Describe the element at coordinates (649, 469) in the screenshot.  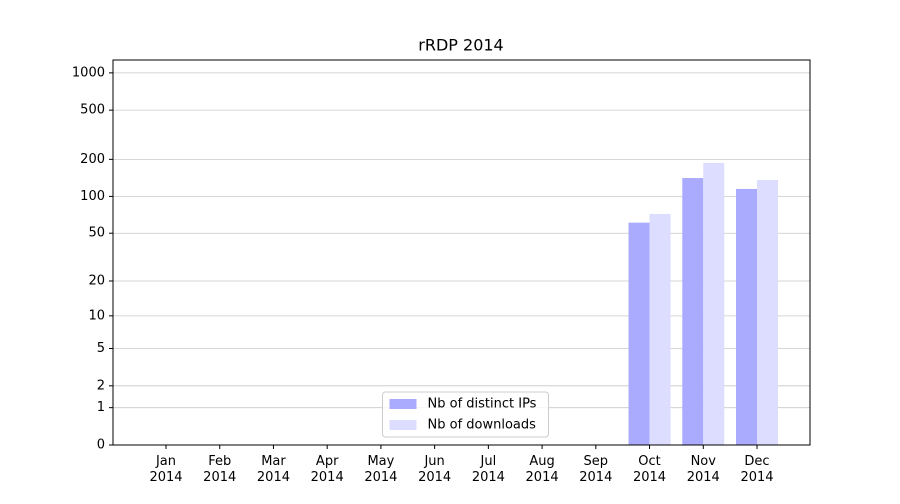
I see `x-tick-label: Oct 2014` at that location.